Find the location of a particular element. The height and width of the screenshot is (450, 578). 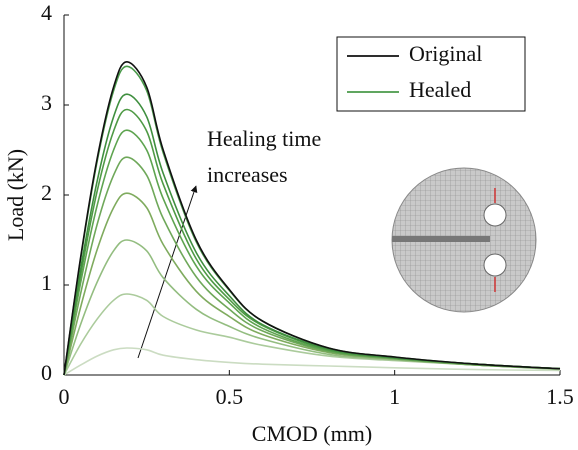

x-tick-label: 1.5 is located at coordinates (560, 396).